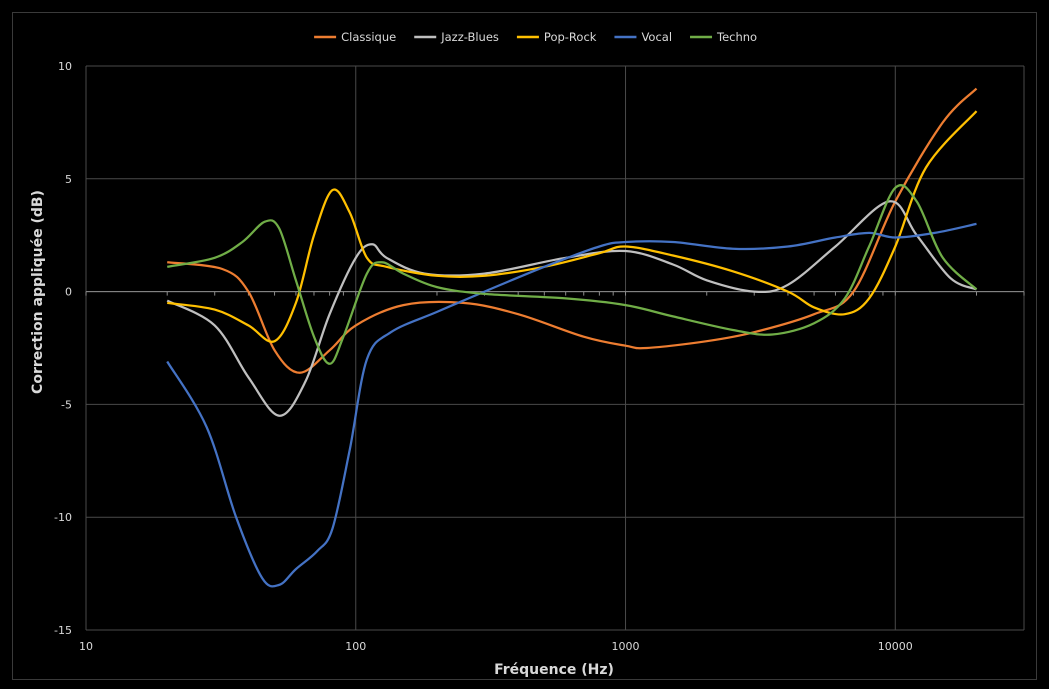 The width and height of the screenshot is (1049, 689). I want to click on y-tick-label: 10, so click(65, 66).